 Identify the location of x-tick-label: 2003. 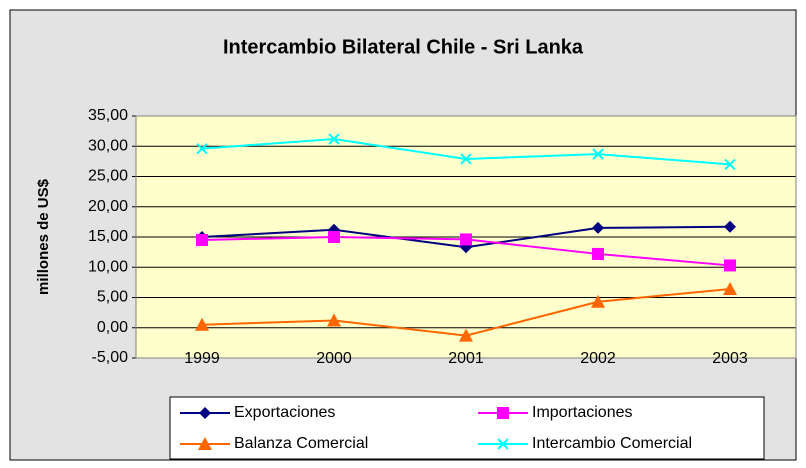
(730, 358).